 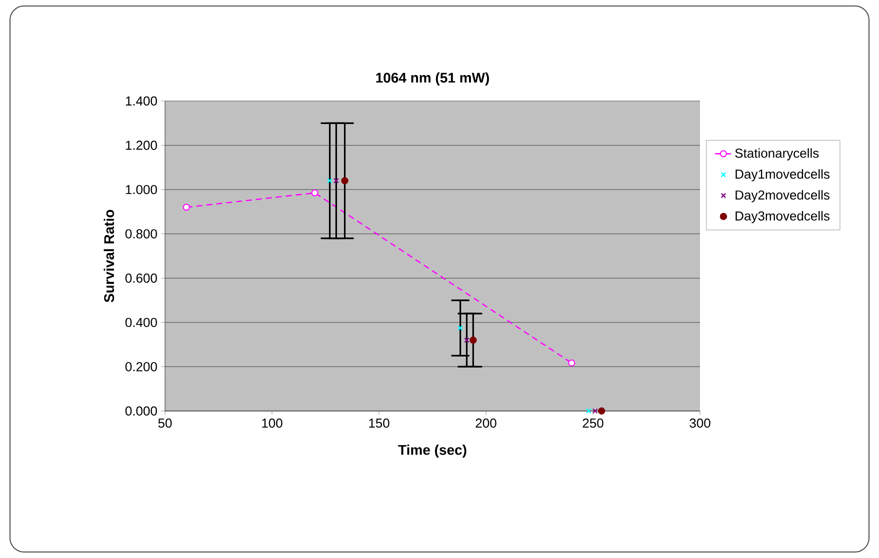 What do you see at coordinates (777, 154) in the screenshot?
I see `legend-label: Stationarycells` at bounding box center [777, 154].